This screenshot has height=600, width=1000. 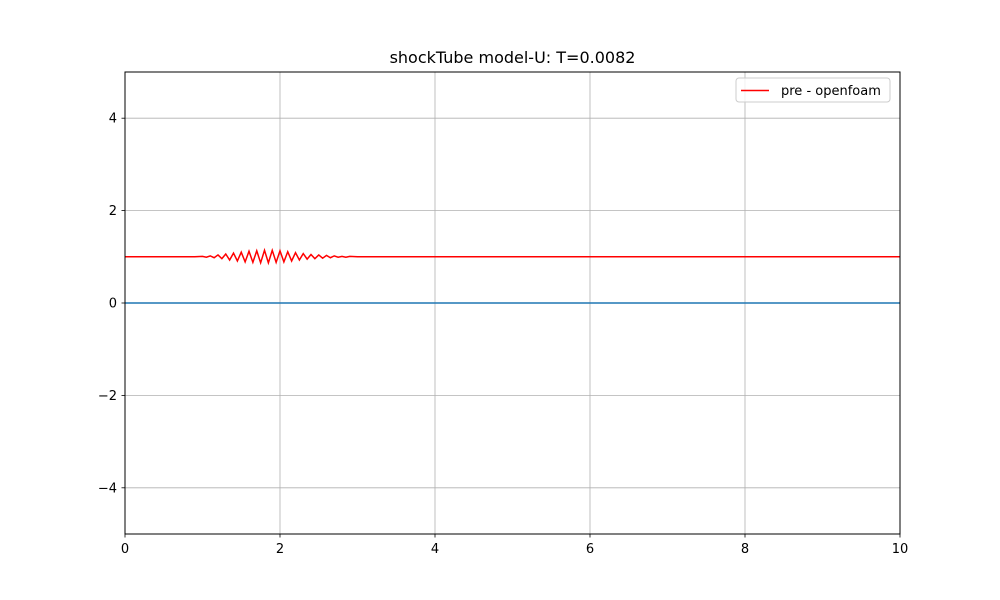 What do you see at coordinates (113, 119) in the screenshot?
I see `y-tick-label: 4` at bounding box center [113, 119].